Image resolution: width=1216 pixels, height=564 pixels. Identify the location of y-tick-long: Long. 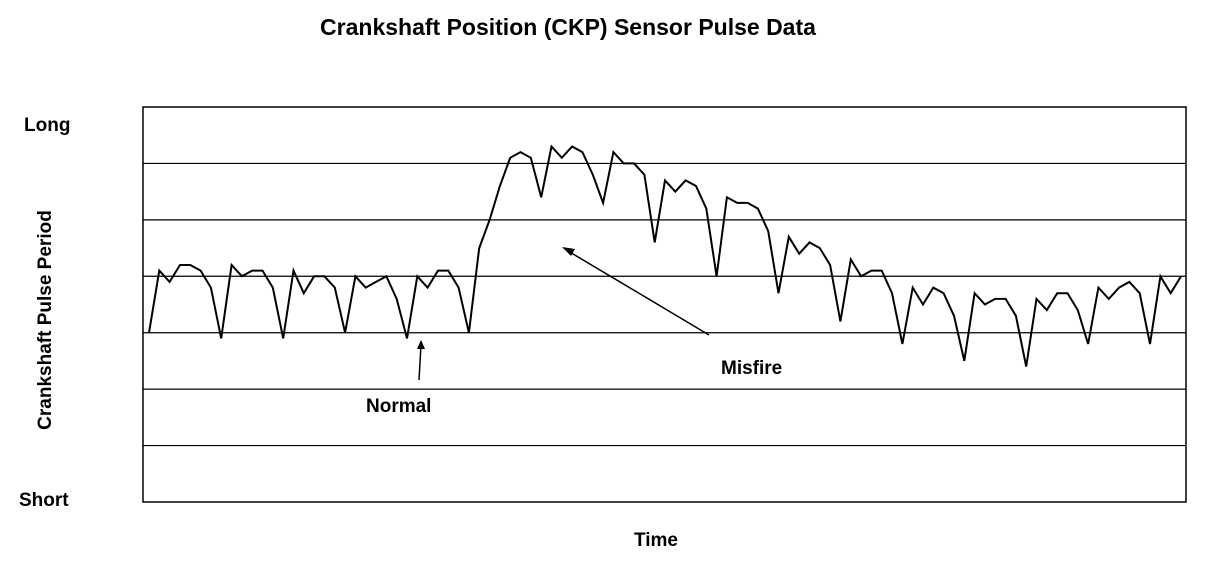
(47, 125).